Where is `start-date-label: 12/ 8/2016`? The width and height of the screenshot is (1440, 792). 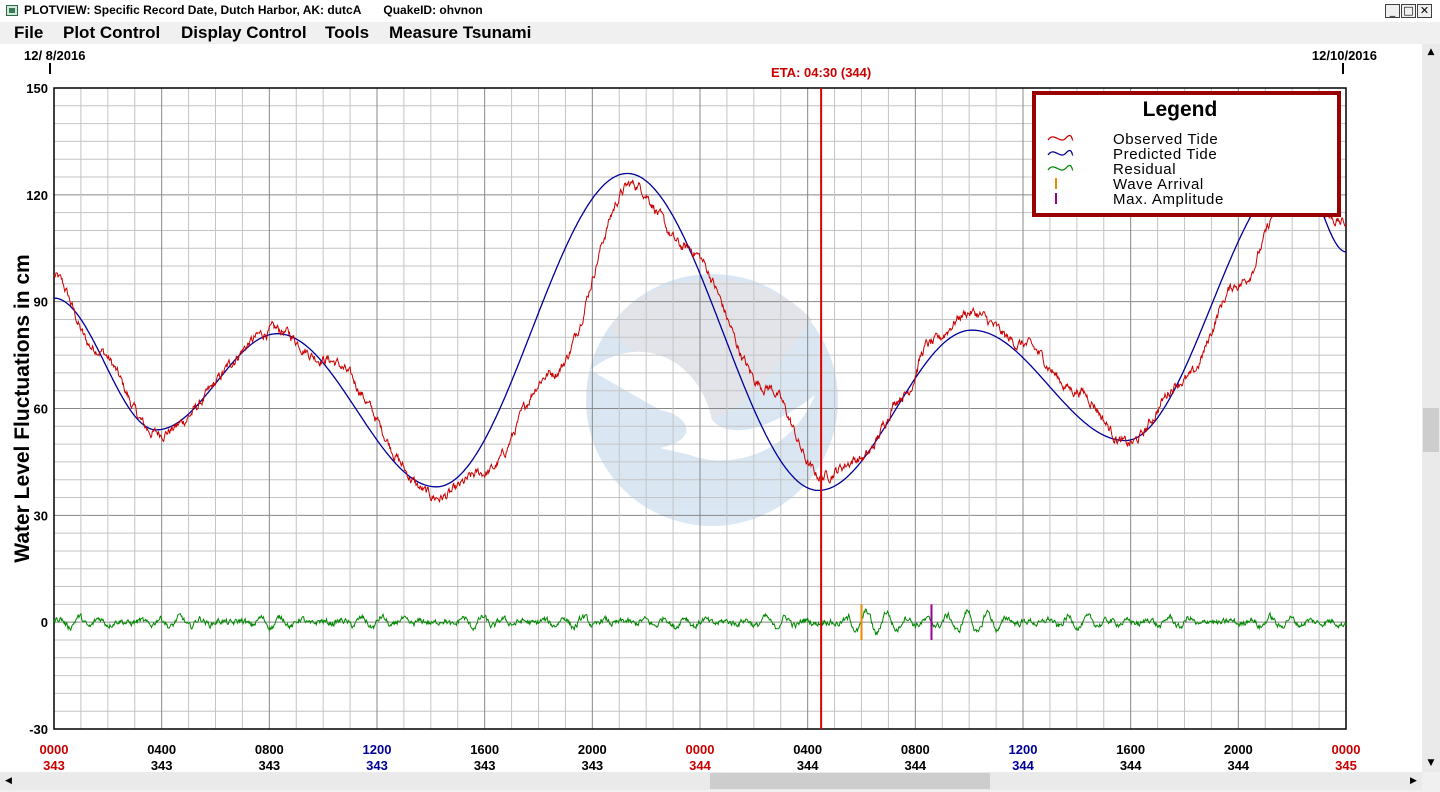 start-date-label: 12/ 8/2016 is located at coordinates (54, 55).